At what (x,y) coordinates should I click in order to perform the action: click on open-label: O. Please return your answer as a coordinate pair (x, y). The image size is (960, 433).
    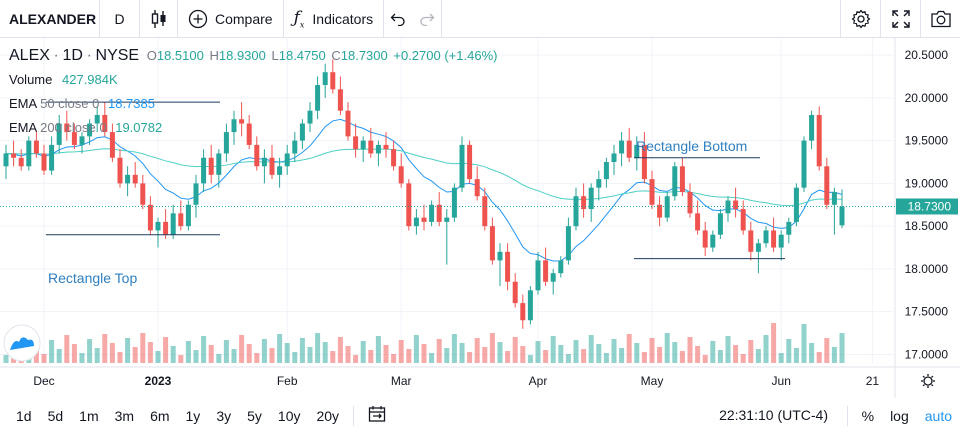
    Looking at the image, I should click on (151, 55).